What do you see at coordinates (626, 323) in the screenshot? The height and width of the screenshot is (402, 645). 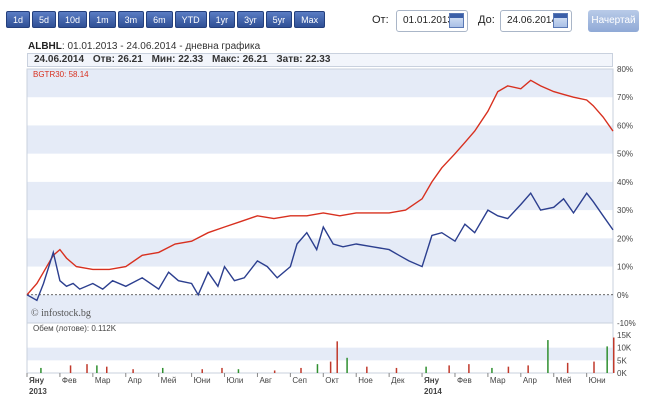 I see `y-tick-label: -10%` at bounding box center [626, 323].